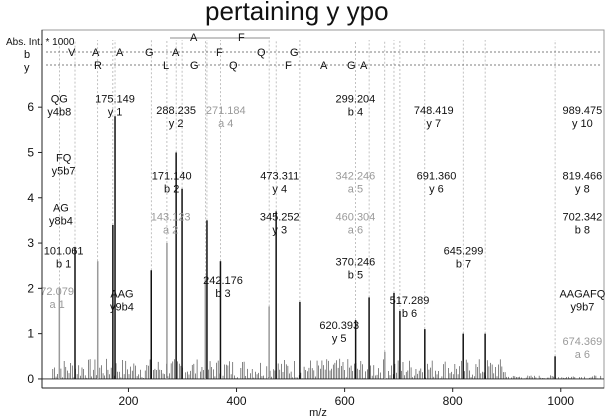  Describe the element at coordinates (583, 217) in the screenshot. I see `annotation-mz: 702.342` at that location.